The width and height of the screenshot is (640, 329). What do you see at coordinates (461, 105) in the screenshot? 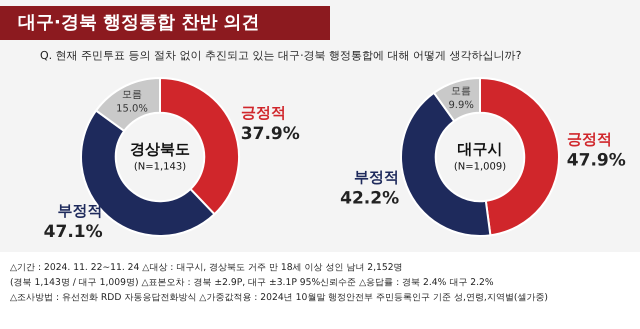
I see `data-label: 9.9%` at bounding box center [461, 105].